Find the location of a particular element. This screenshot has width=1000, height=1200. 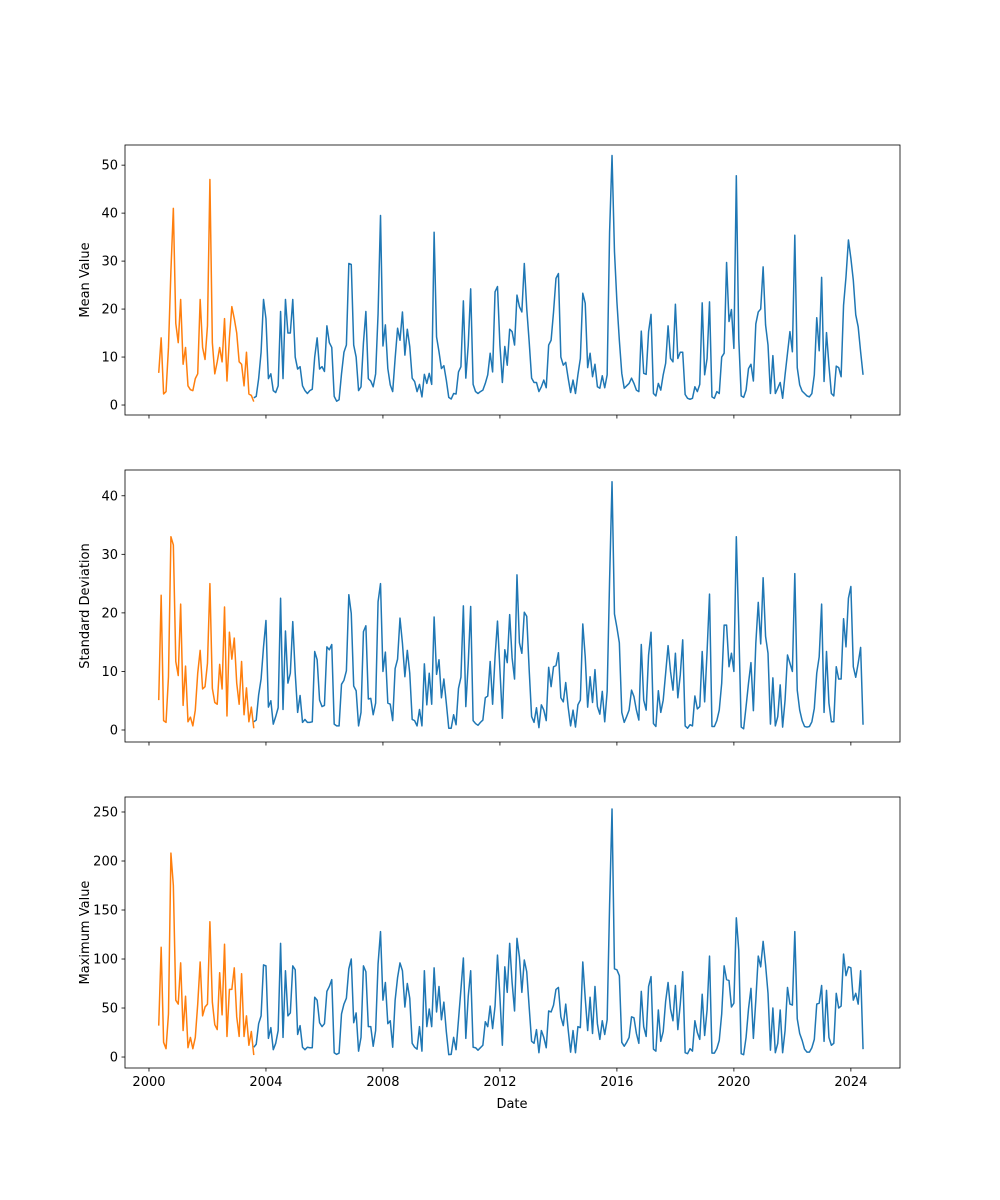

y-axis-label: Maximum Value is located at coordinates (85, 933).